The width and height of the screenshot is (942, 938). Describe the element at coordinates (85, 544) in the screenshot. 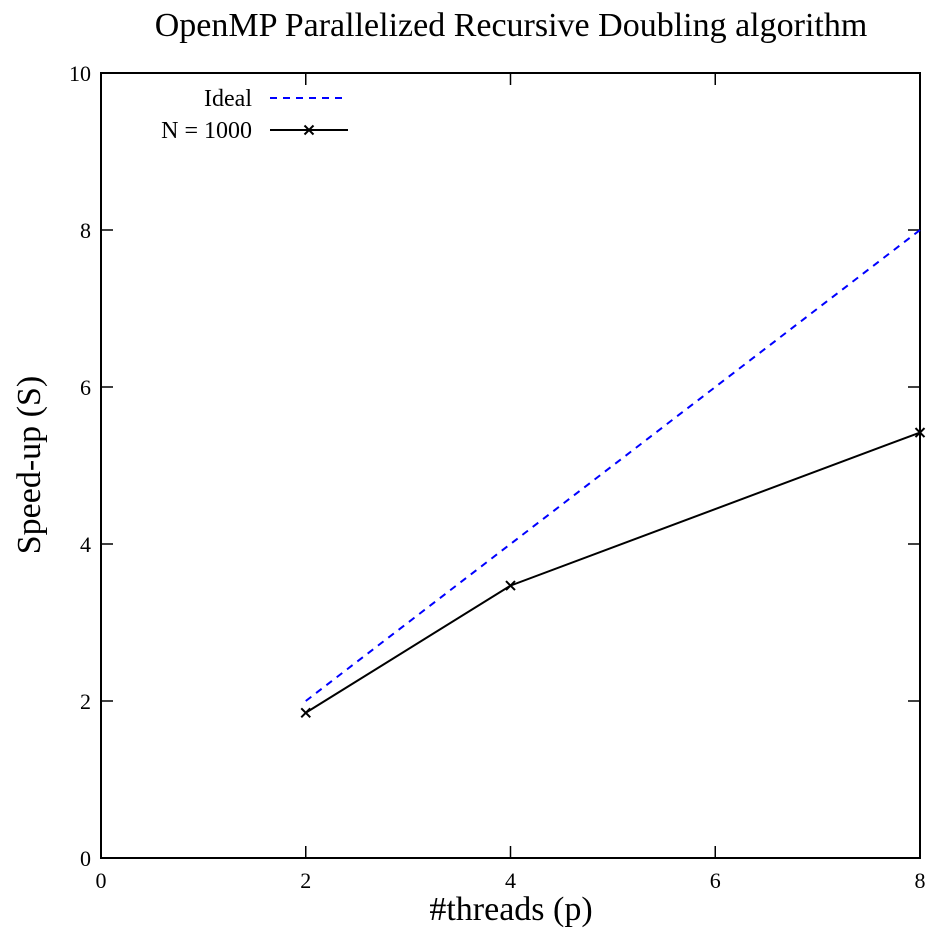

I see `y-tick-label: 4` at that location.